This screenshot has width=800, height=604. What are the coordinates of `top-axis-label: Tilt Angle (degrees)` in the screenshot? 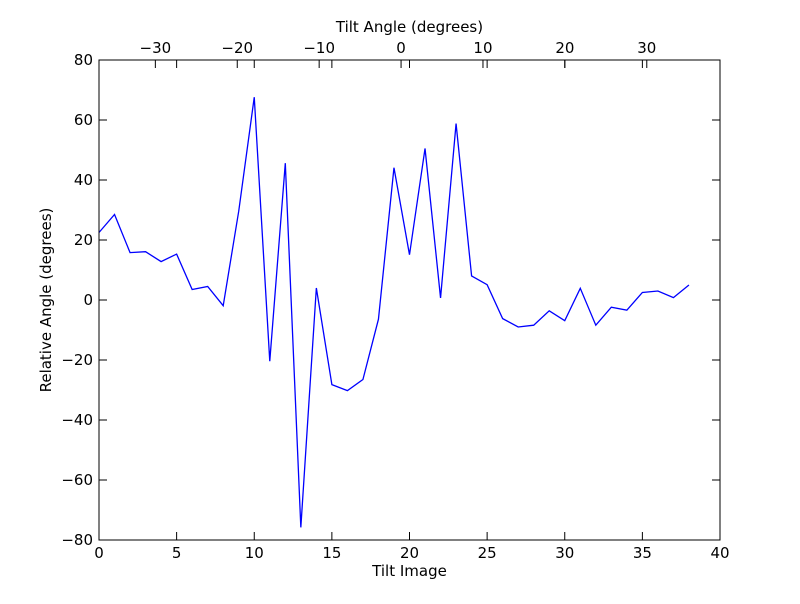 It's located at (409, 27).